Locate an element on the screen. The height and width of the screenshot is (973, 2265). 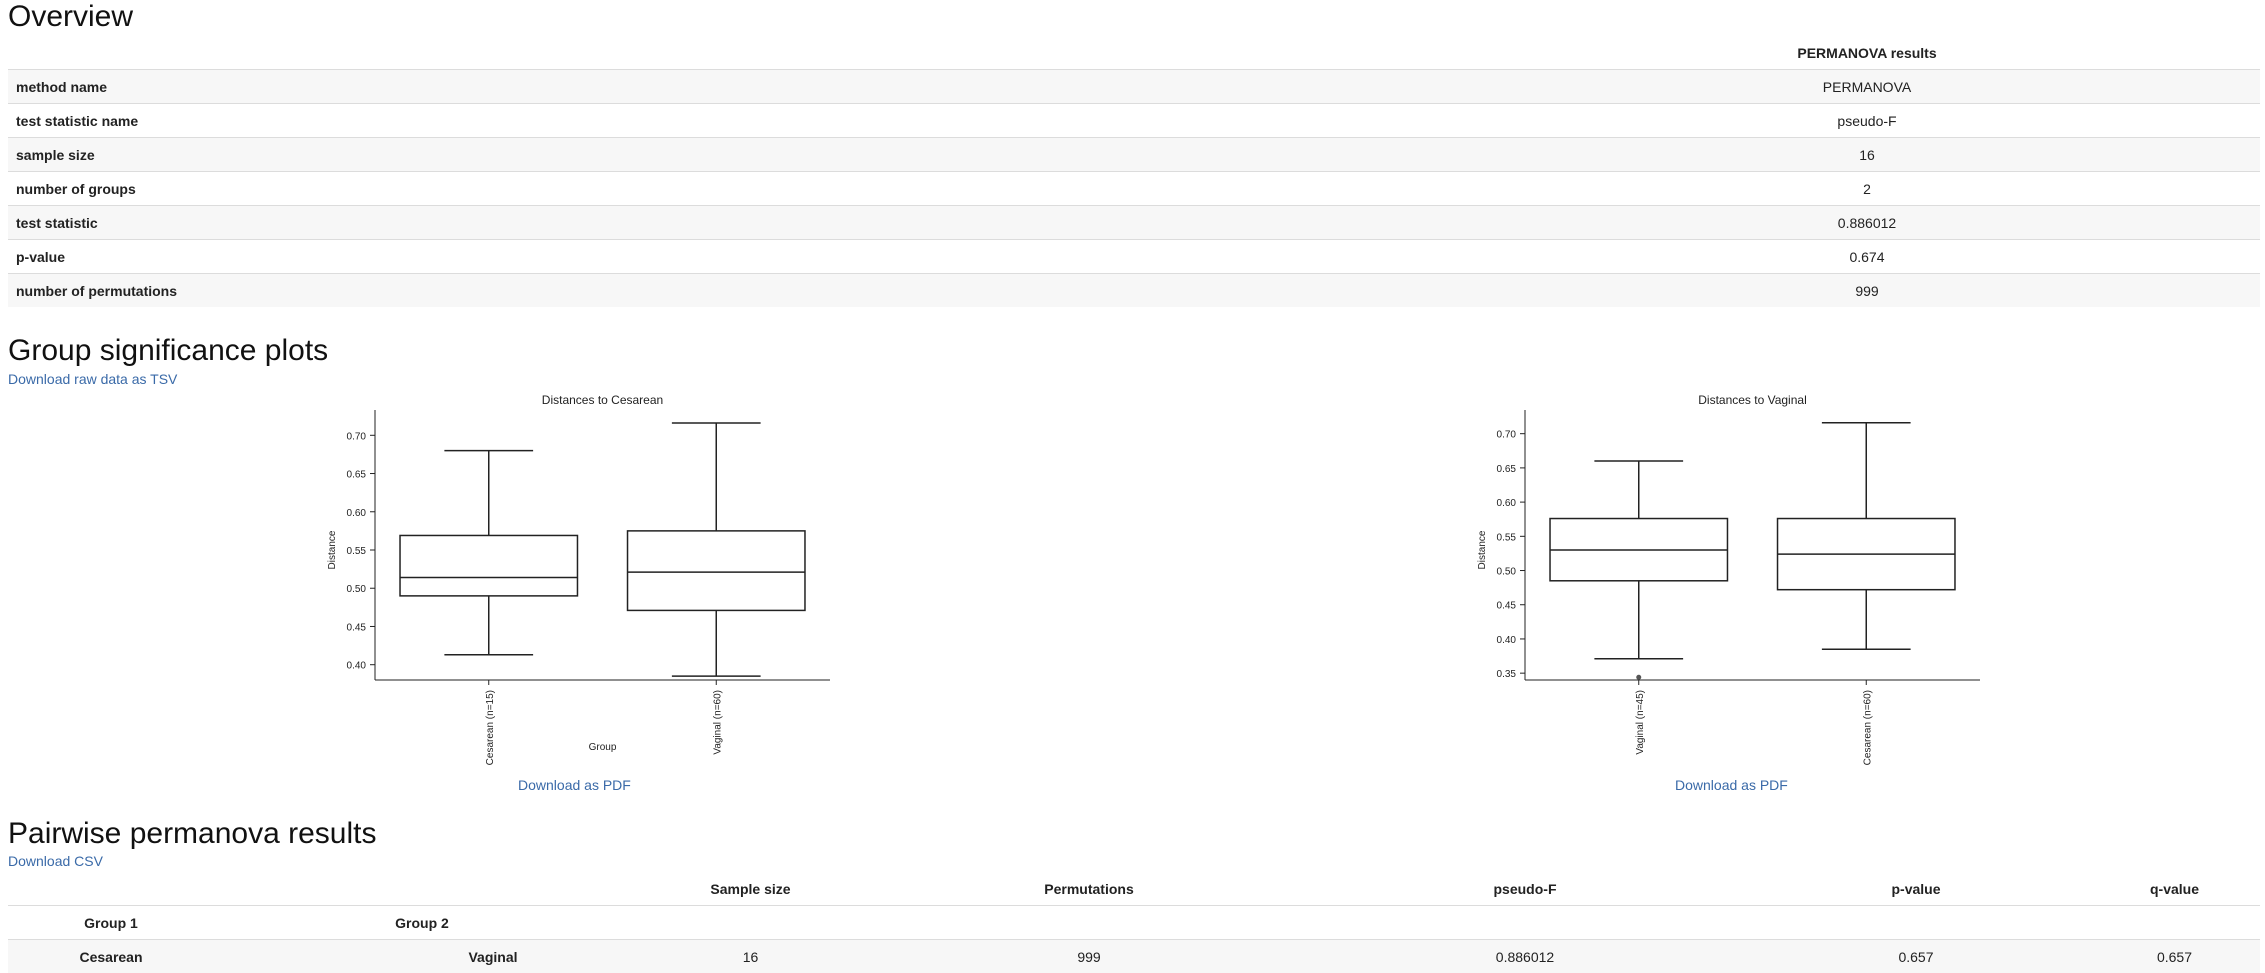
x-tick-label: Vaginal (n=60) is located at coordinates (717, 722).